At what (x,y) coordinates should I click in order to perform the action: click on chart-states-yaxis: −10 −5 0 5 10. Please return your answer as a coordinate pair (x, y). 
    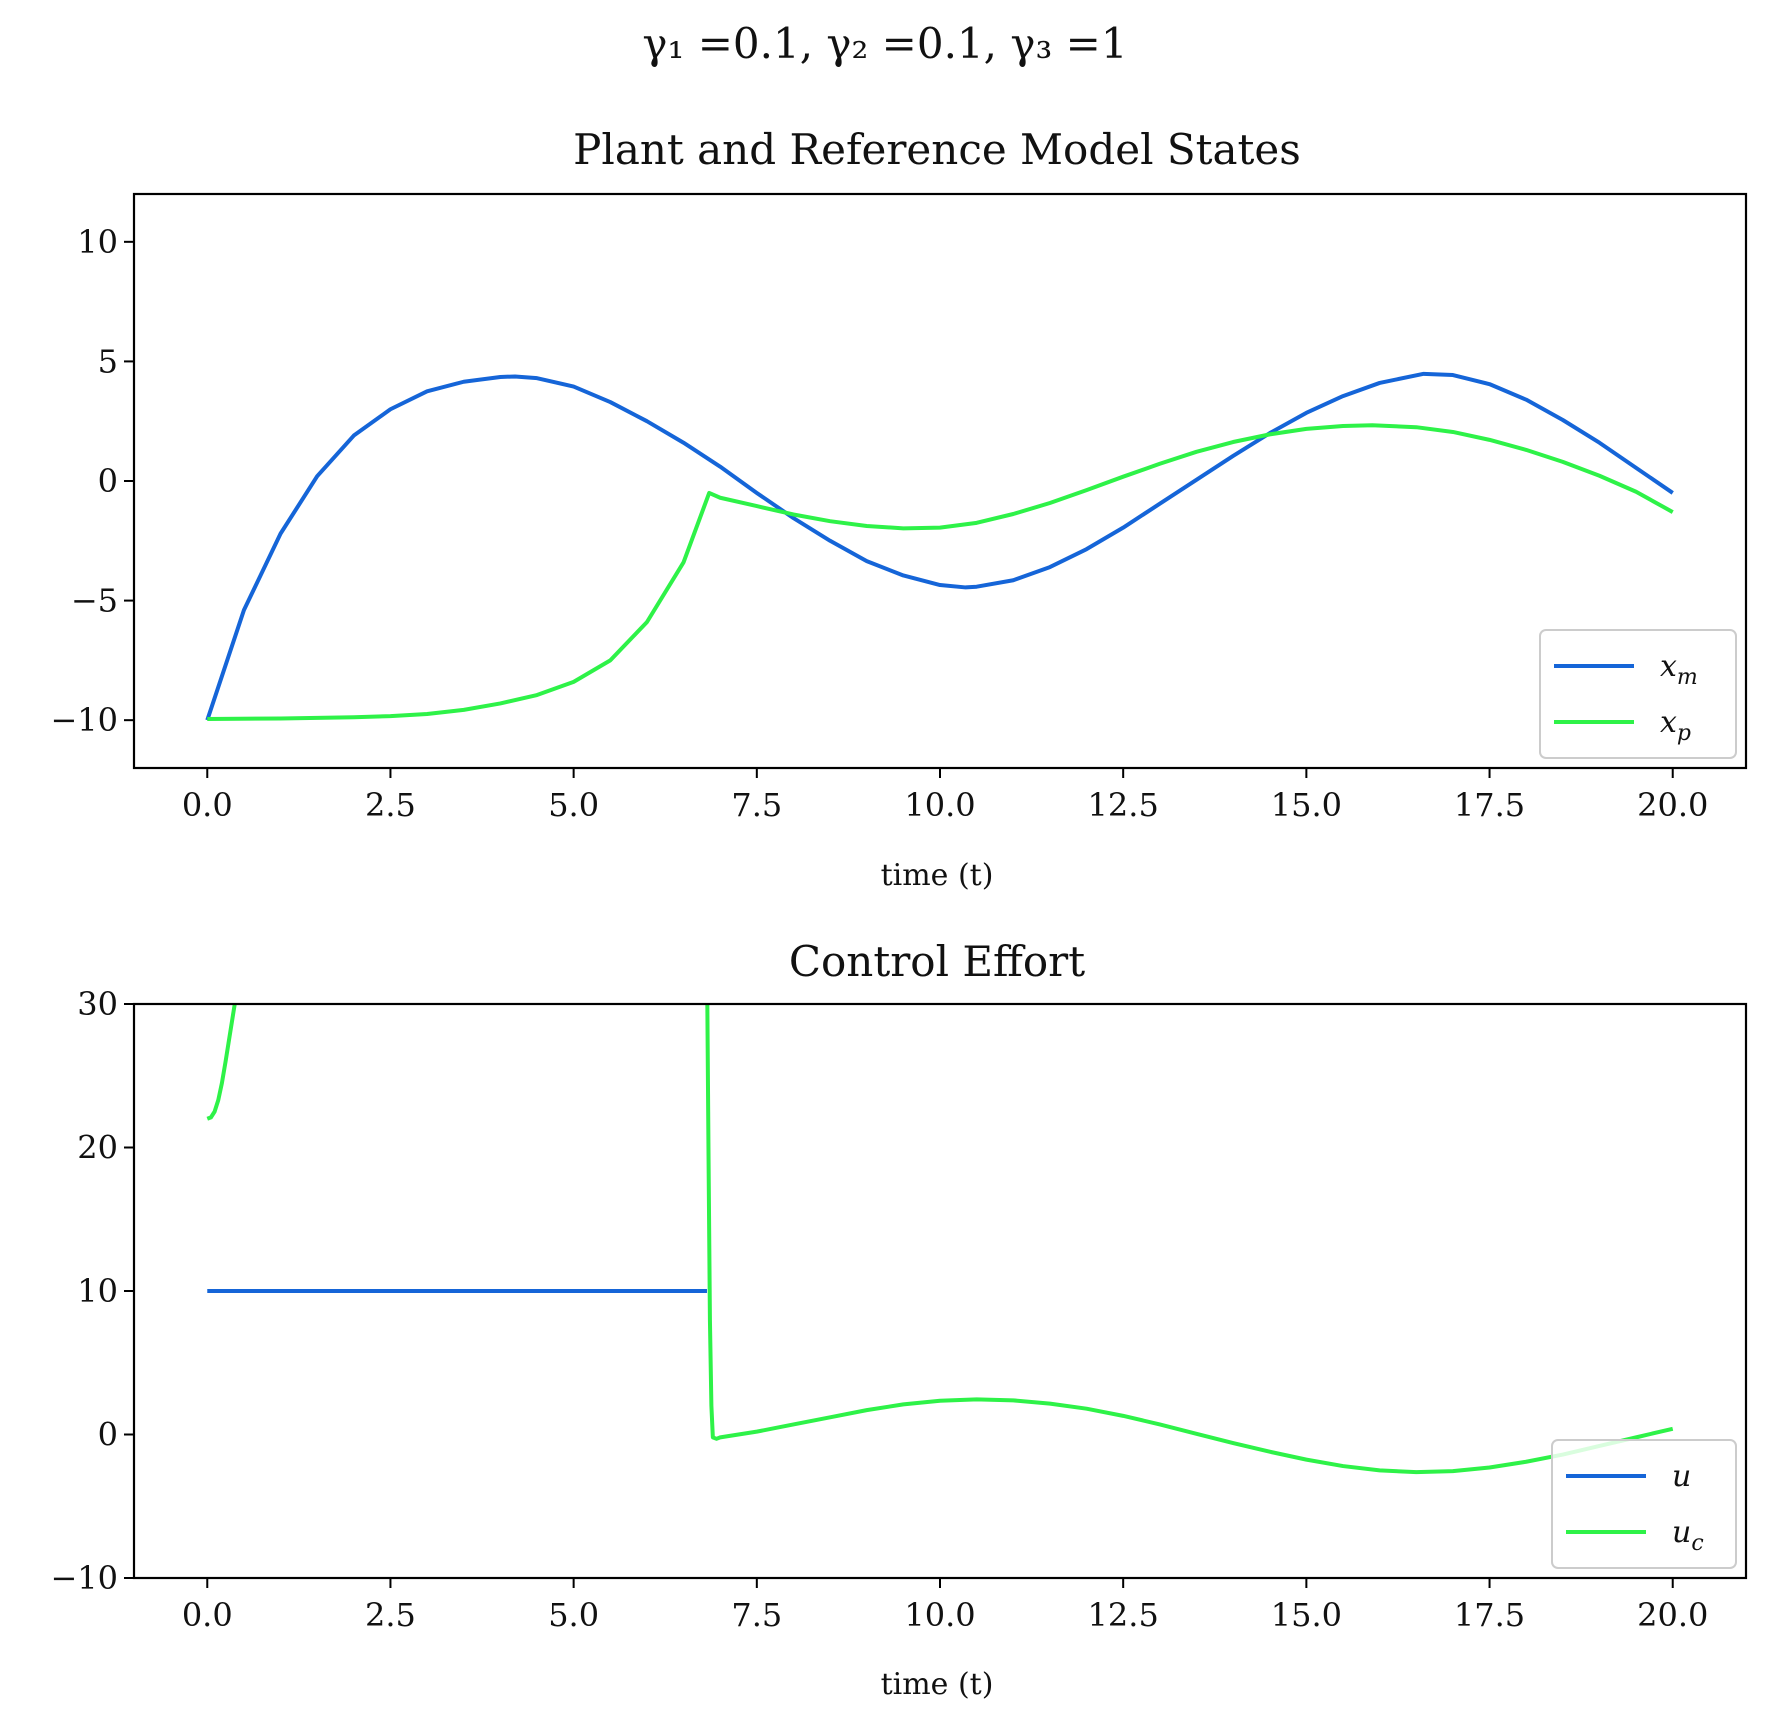
    Looking at the image, I should click on (92, 481).